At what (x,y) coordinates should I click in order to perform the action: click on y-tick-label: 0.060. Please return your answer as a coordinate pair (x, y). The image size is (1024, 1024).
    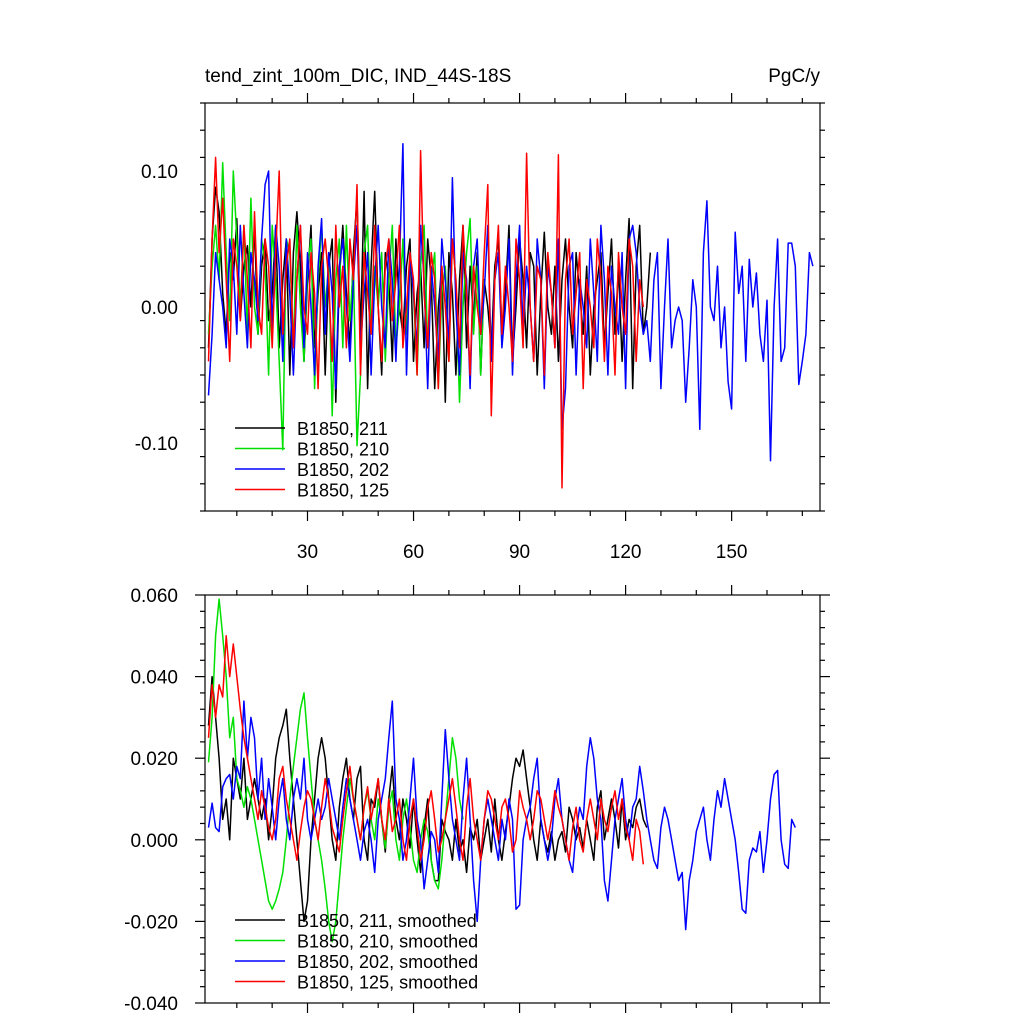
    Looking at the image, I should click on (154, 596).